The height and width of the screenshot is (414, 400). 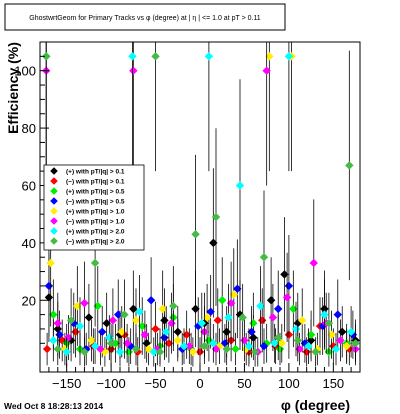 I want to click on x-tick-label: −50, so click(x=156, y=383).